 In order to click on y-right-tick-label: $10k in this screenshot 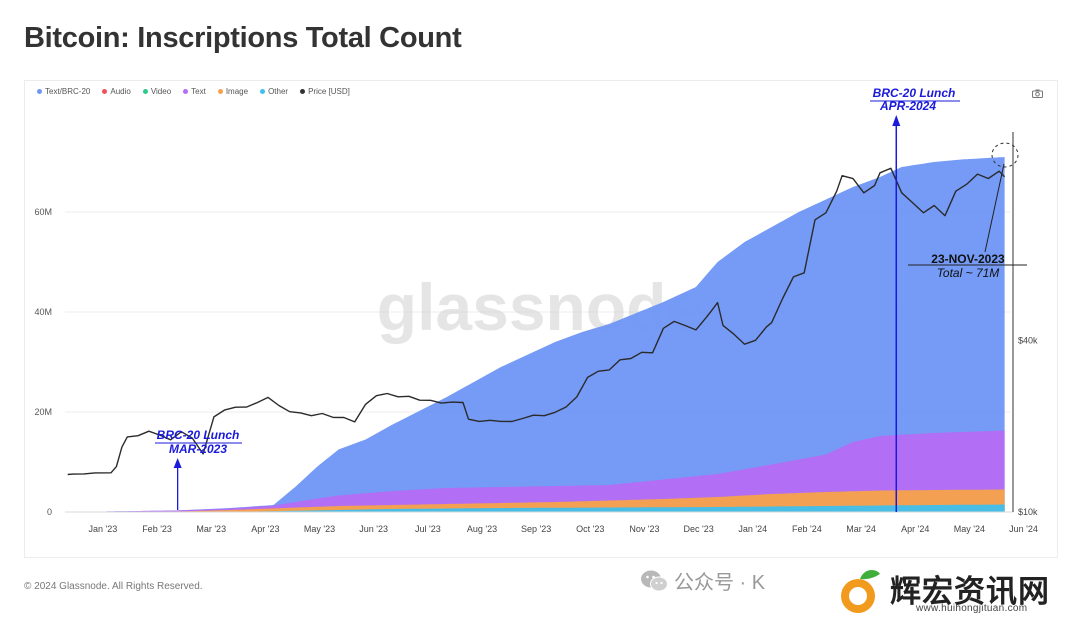, I will do `click(1028, 512)`.